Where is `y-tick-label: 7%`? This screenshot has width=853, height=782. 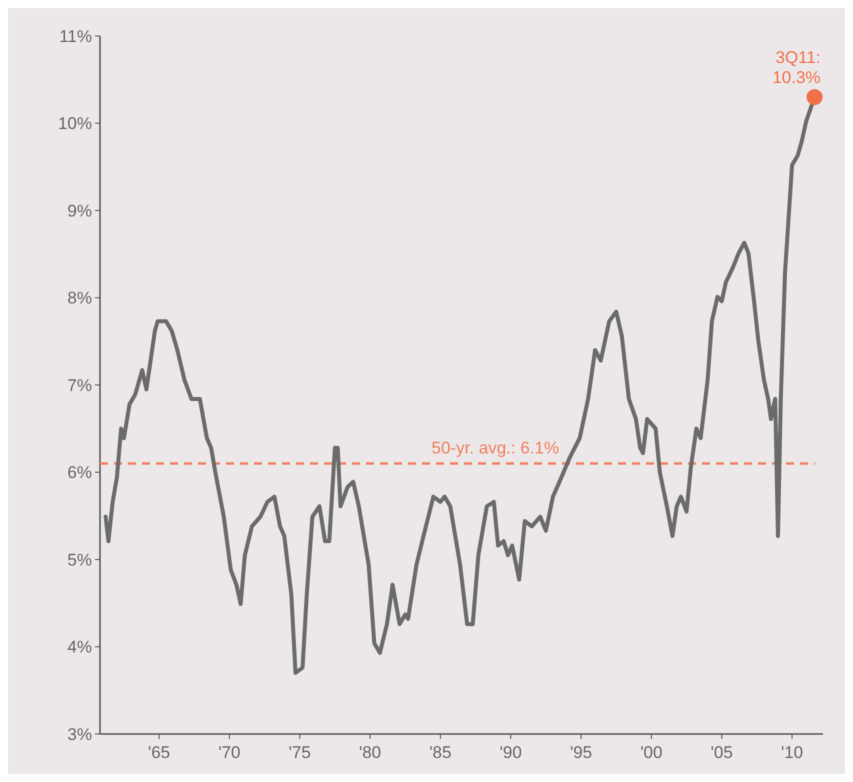 y-tick-label: 7% is located at coordinates (79, 385).